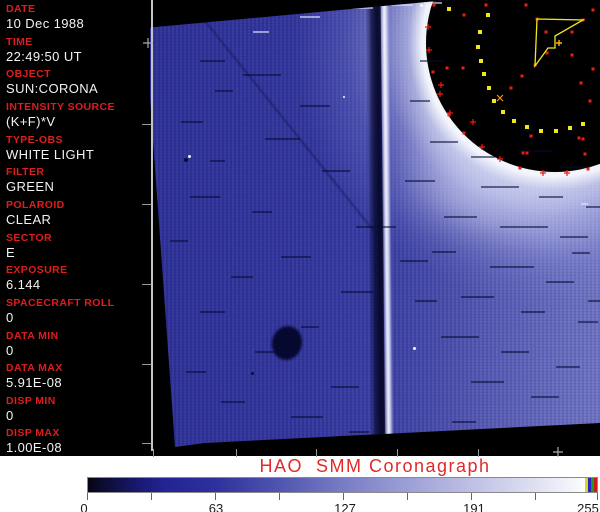 The height and width of the screenshot is (512, 600). What do you see at coordinates (77, 115) in the screenshot?
I see `metadata-field: INTENSITY SOURCE (K+F)*V` at bounding box center [77, 115].